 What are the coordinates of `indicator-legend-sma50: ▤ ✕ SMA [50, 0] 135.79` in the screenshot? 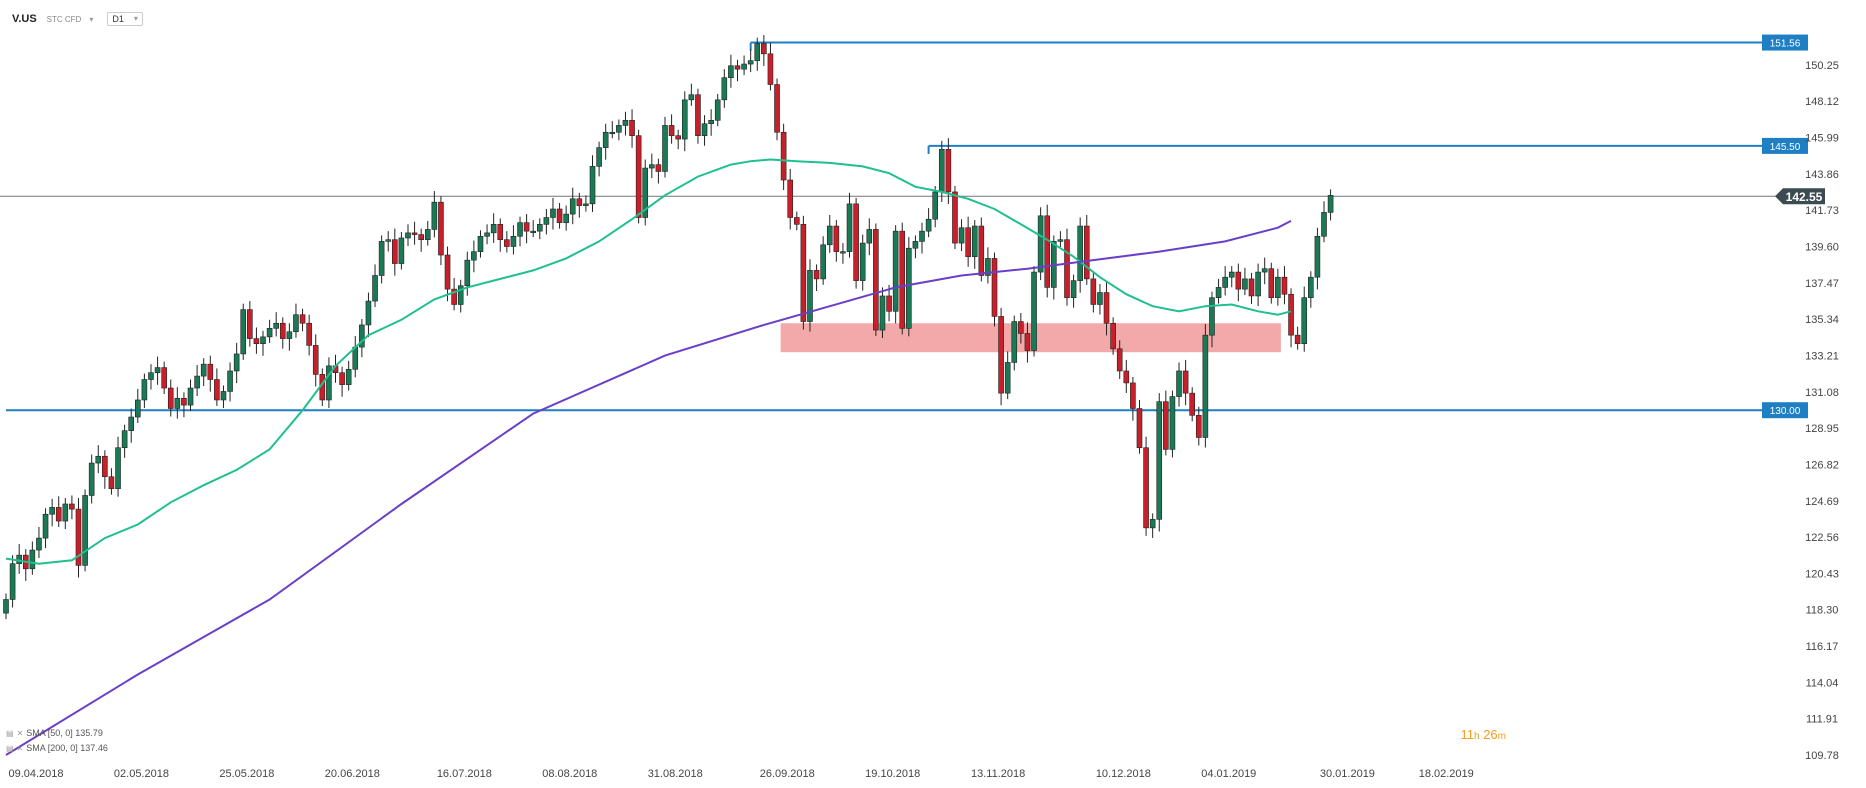 It's located at (54, 733).